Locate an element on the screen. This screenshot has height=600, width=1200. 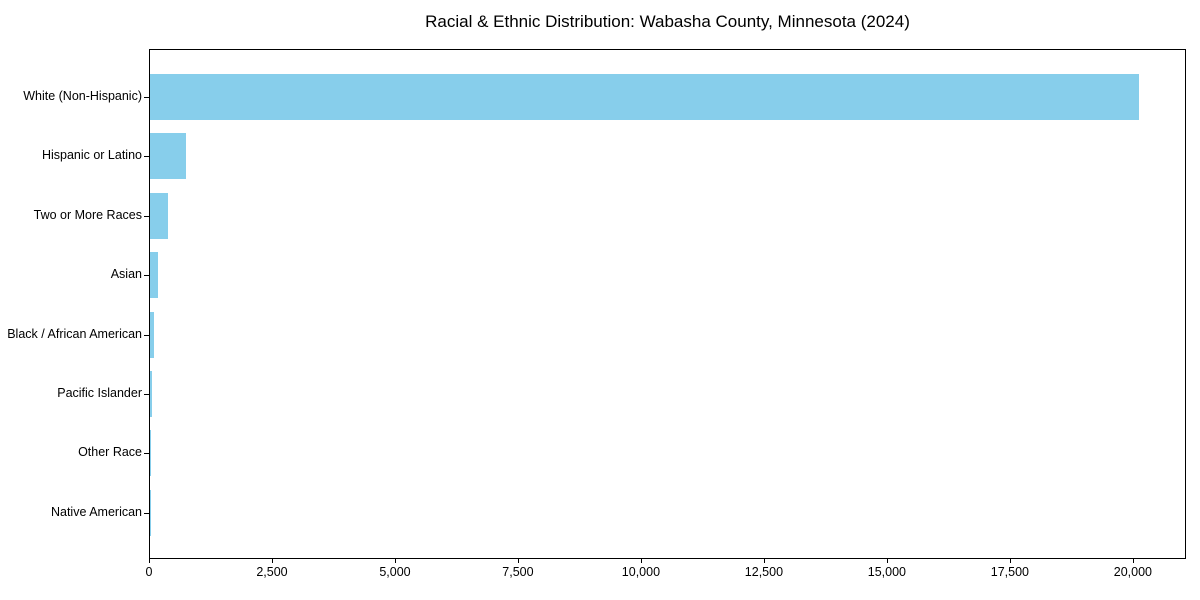
x-tick-label: 2,500 is located at coordinates (272, 572).